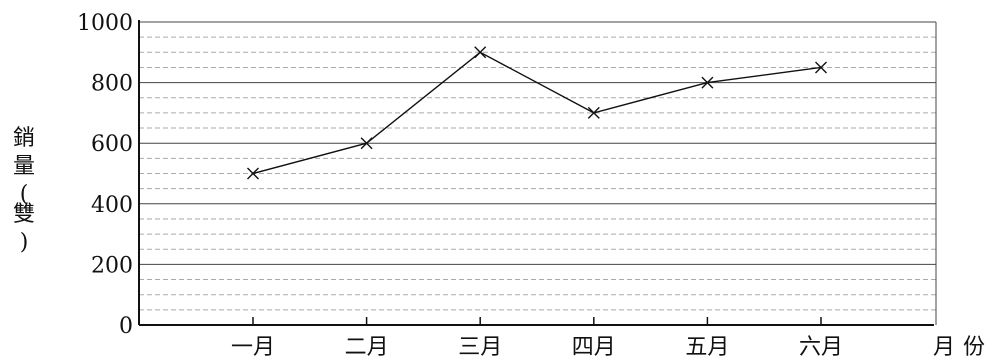 This screenshot has width=994, height=359. I want to click on x-axis-title: 月份, so click(963, 347).